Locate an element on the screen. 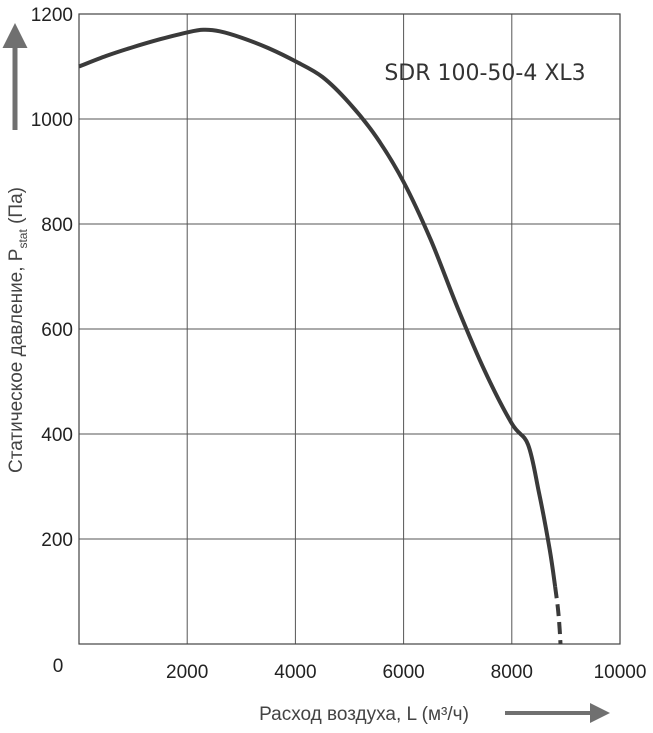  y-tick-label: 1000 is located at coordinates (52, 120).